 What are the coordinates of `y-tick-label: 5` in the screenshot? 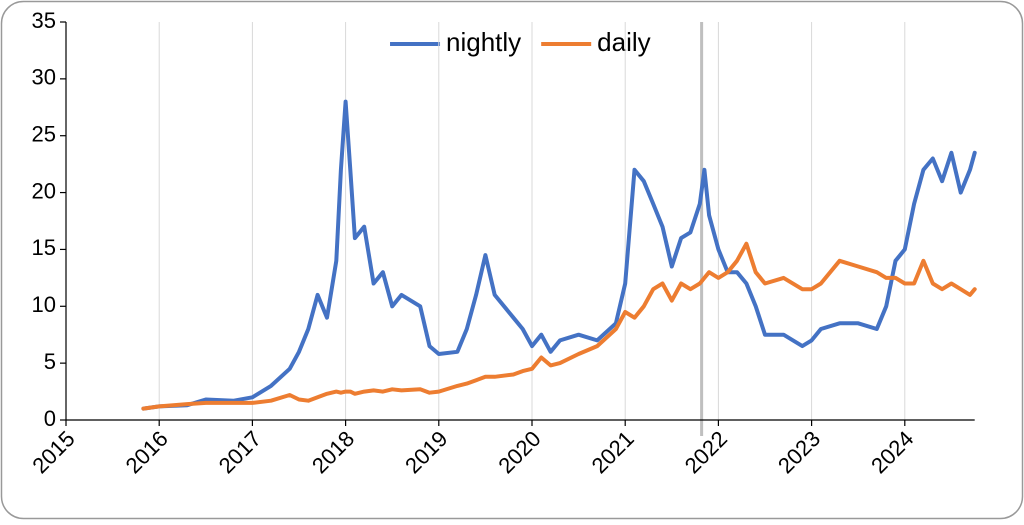 It's located at (50, 361).